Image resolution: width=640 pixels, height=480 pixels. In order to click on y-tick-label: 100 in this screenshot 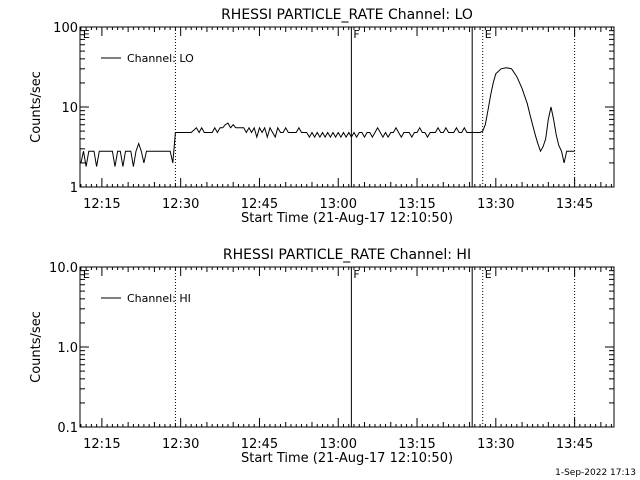, I will do `click(65, 28)`.